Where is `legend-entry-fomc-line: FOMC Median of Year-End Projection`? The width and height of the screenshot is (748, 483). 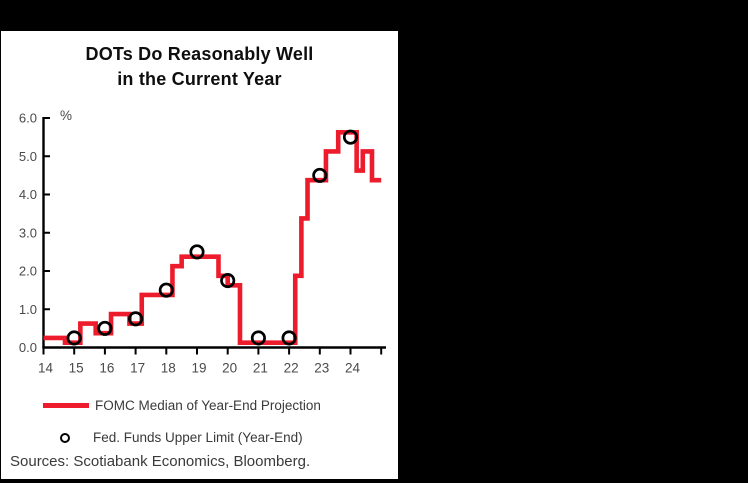
legend-entry-fomc-line: FOMC Median of Year-End Projection is located at coordinates (182, 405).